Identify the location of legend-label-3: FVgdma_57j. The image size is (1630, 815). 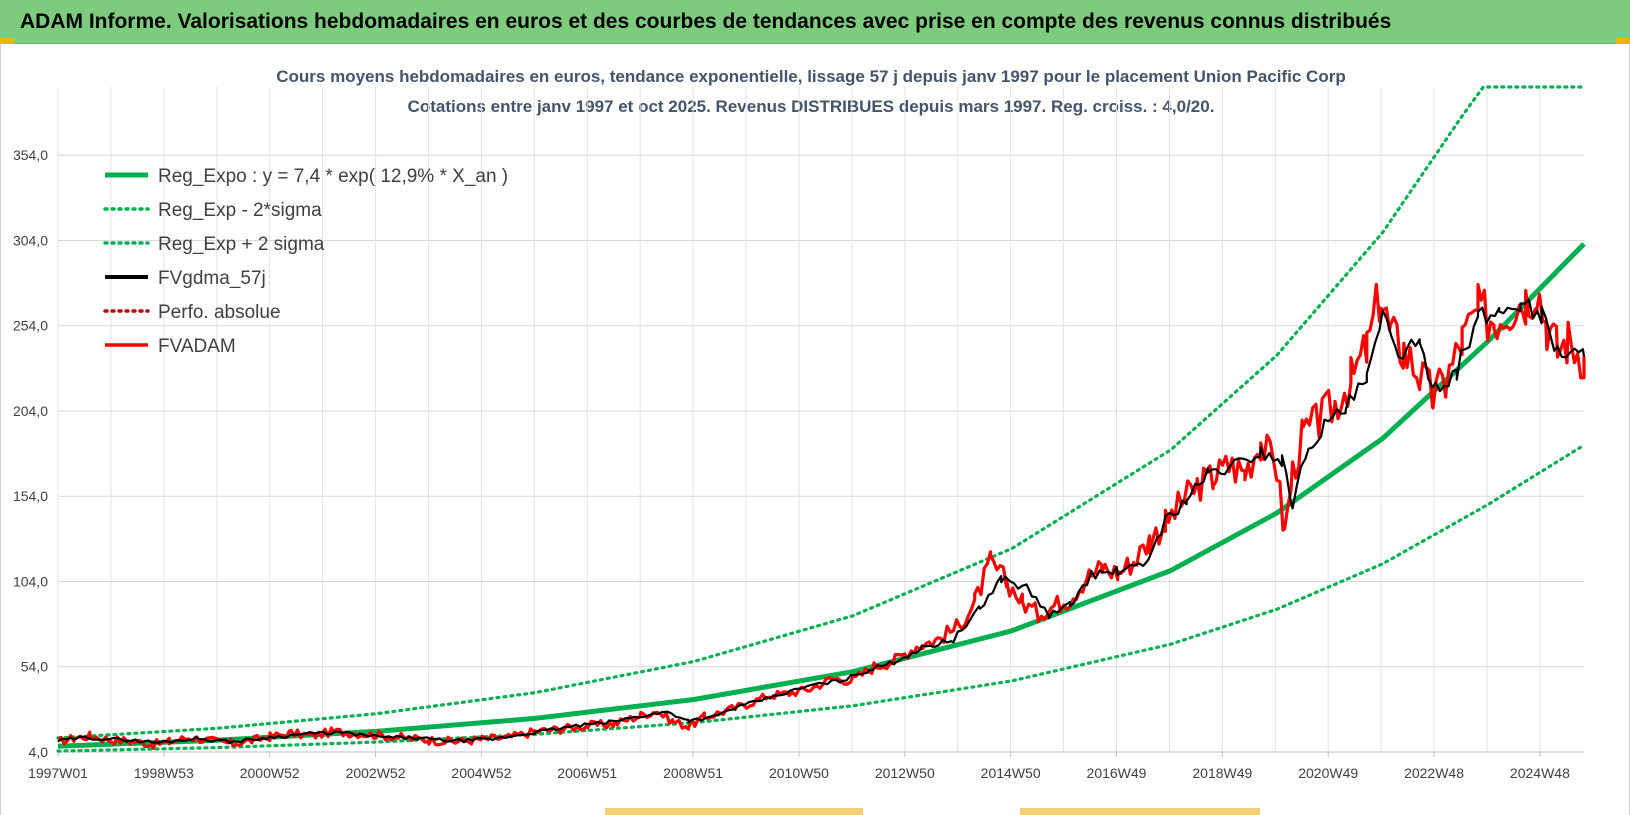
(212, 278).